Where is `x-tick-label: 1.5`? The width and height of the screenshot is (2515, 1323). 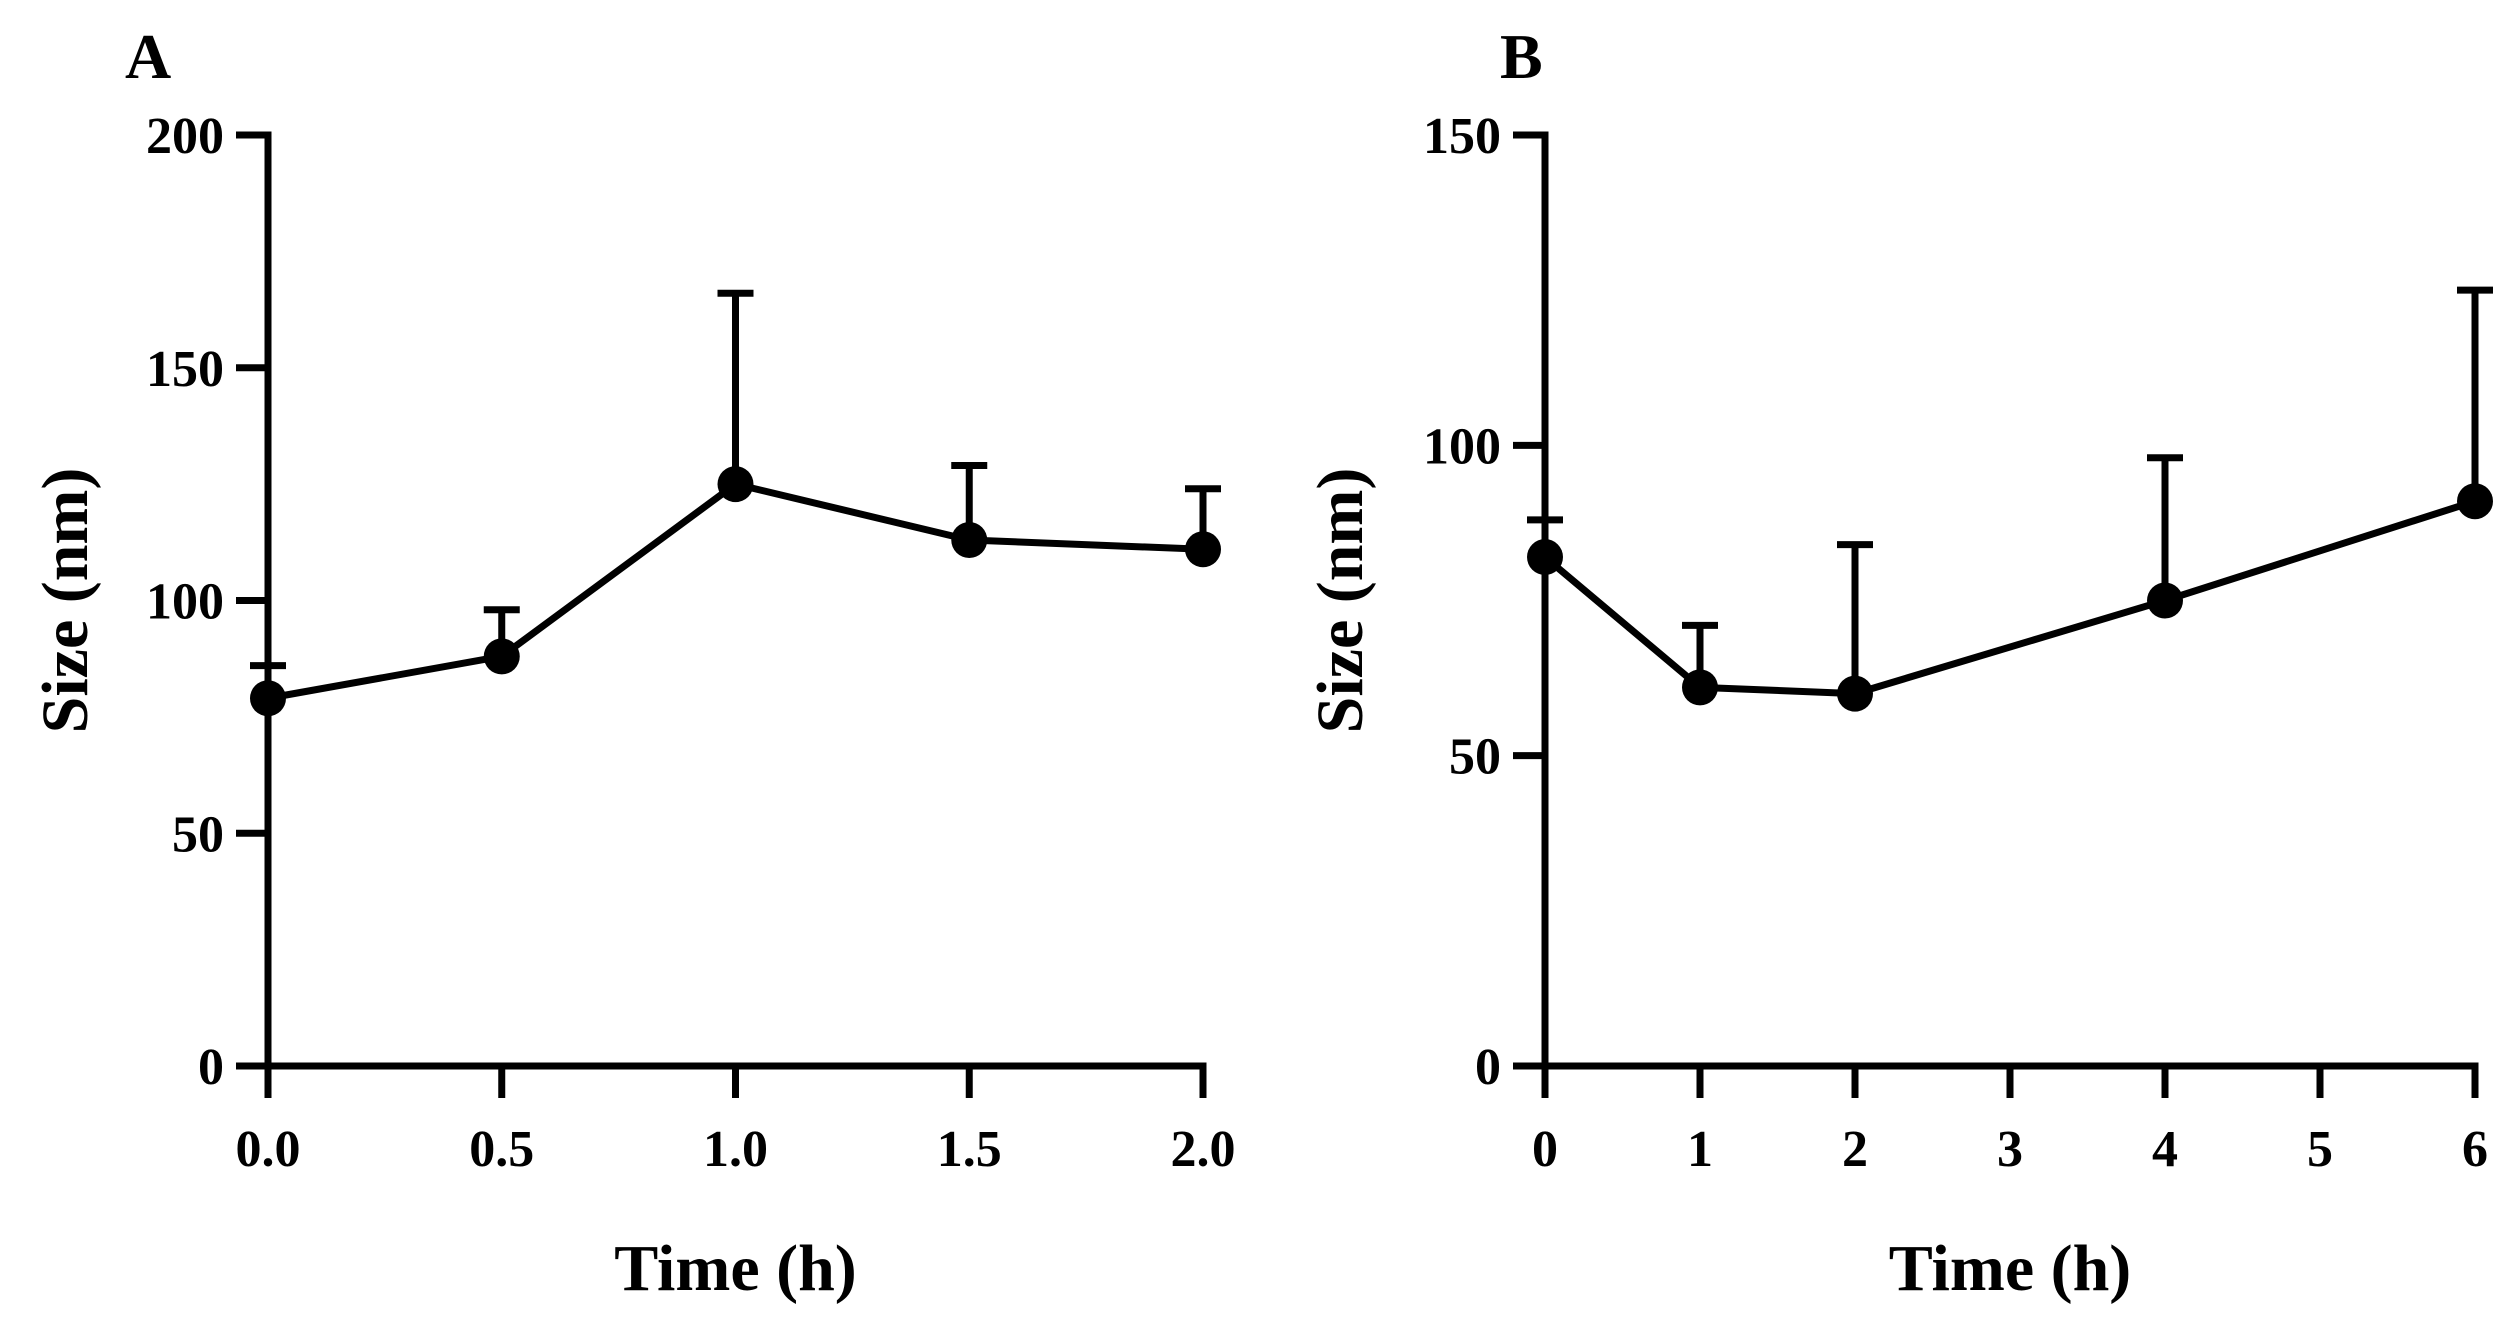 x-tick-label: 1.5 is located at coordinates (969, 1149).